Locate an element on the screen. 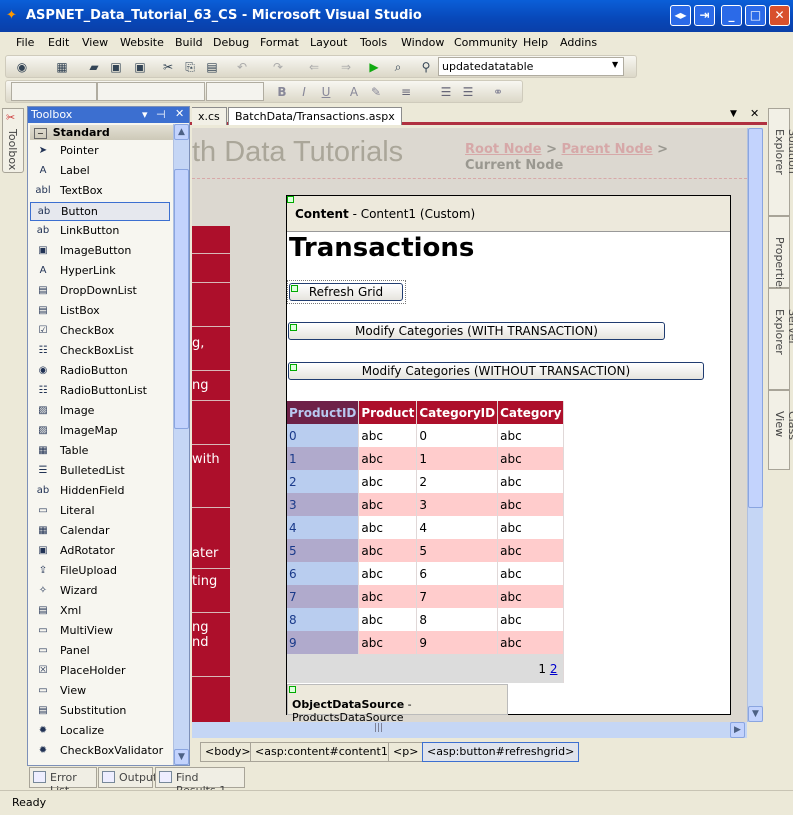 The width and height of the screenshot is (793, 815). tag-path-item: <p> is located at coordinates (406, 752).